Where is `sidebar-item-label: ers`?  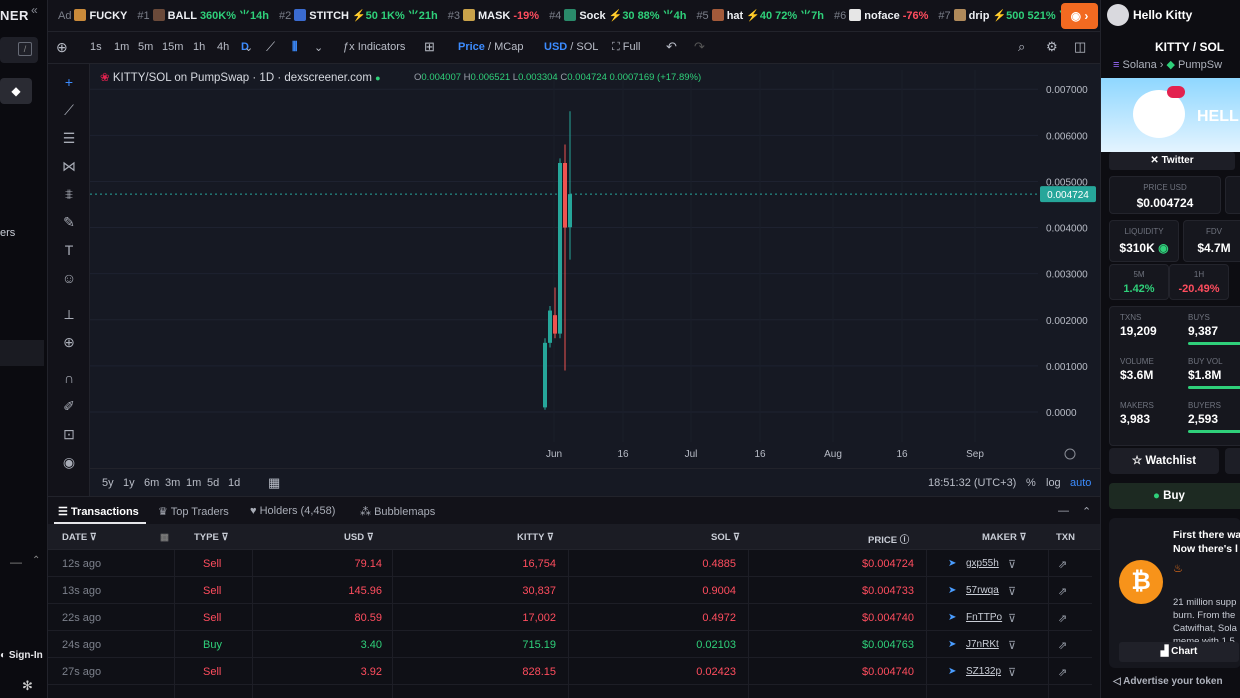 sidebar-item-label: ers is located at coordinates (8, 233).